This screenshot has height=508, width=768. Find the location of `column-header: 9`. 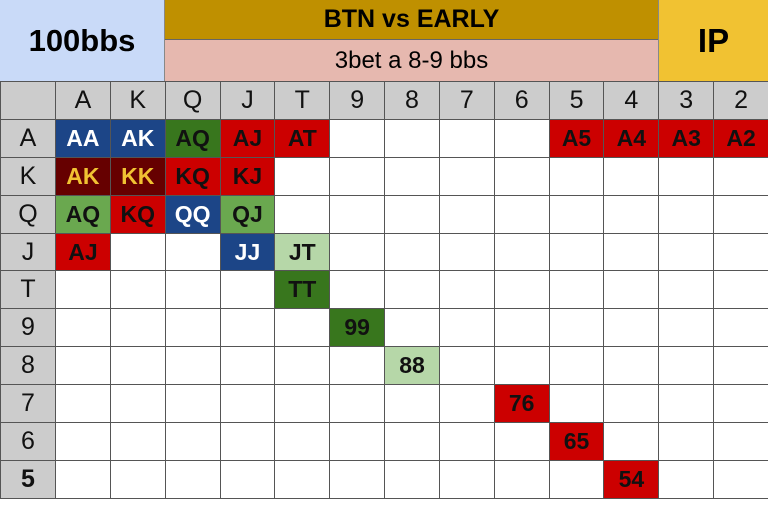

column-header: 9 is located at coordinates (357, 100).